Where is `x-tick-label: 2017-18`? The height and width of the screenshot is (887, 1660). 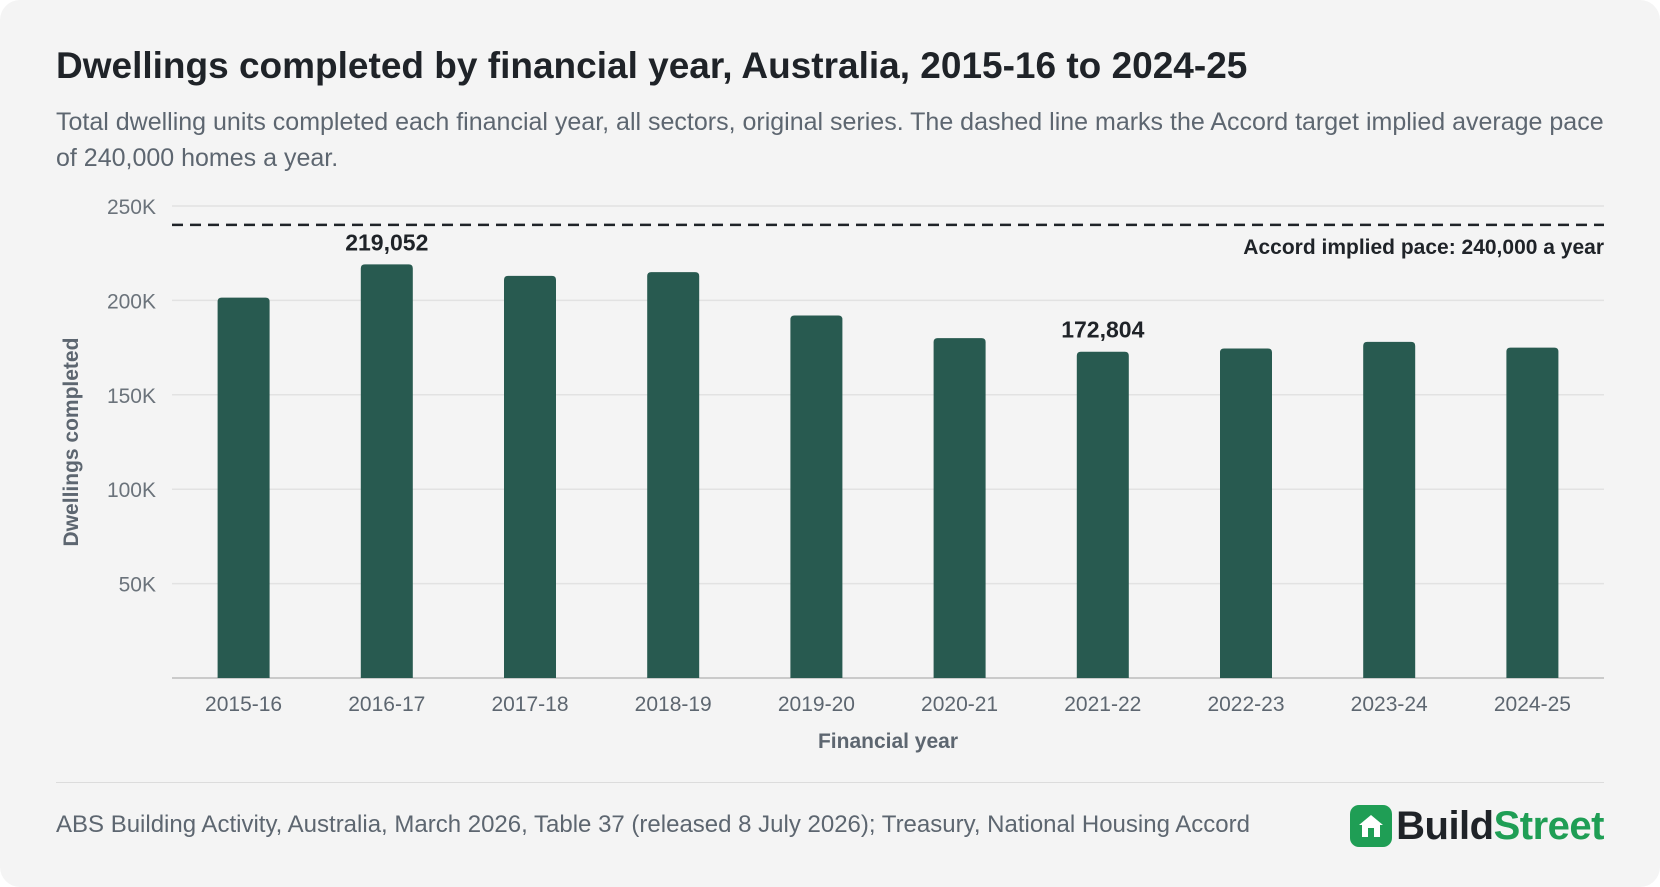
x-tick-label: 2017-18 is located at coordinates (529, 704).